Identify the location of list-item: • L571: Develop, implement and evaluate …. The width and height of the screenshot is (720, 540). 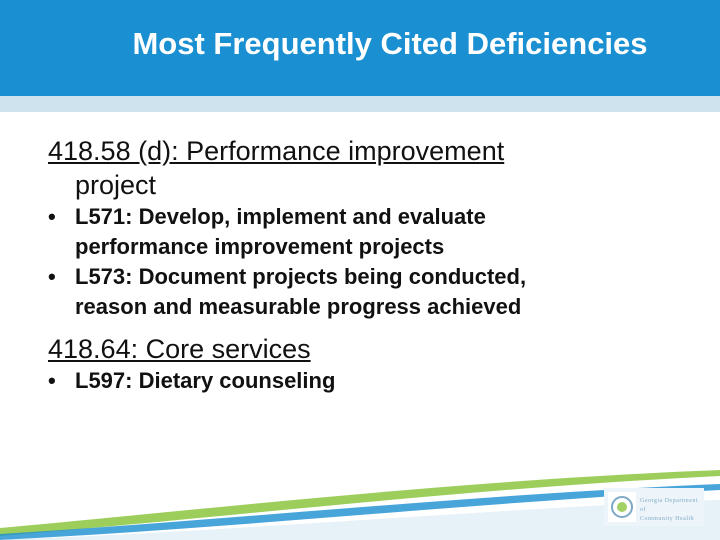
(267, 231).